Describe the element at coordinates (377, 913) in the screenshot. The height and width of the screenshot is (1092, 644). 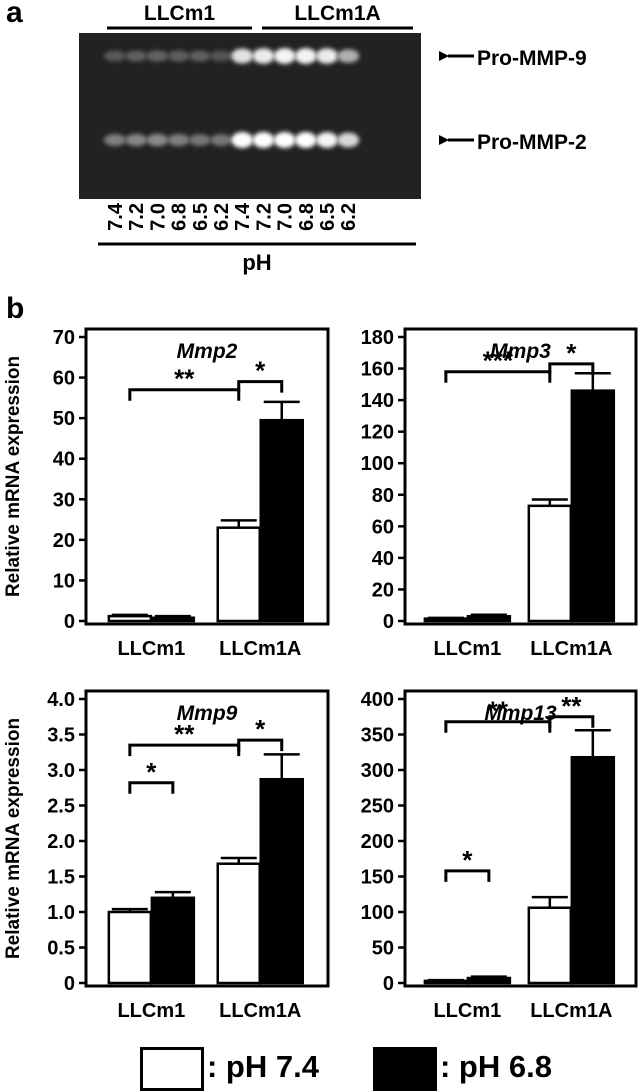
I see `y-tick-label: 100` at that location.